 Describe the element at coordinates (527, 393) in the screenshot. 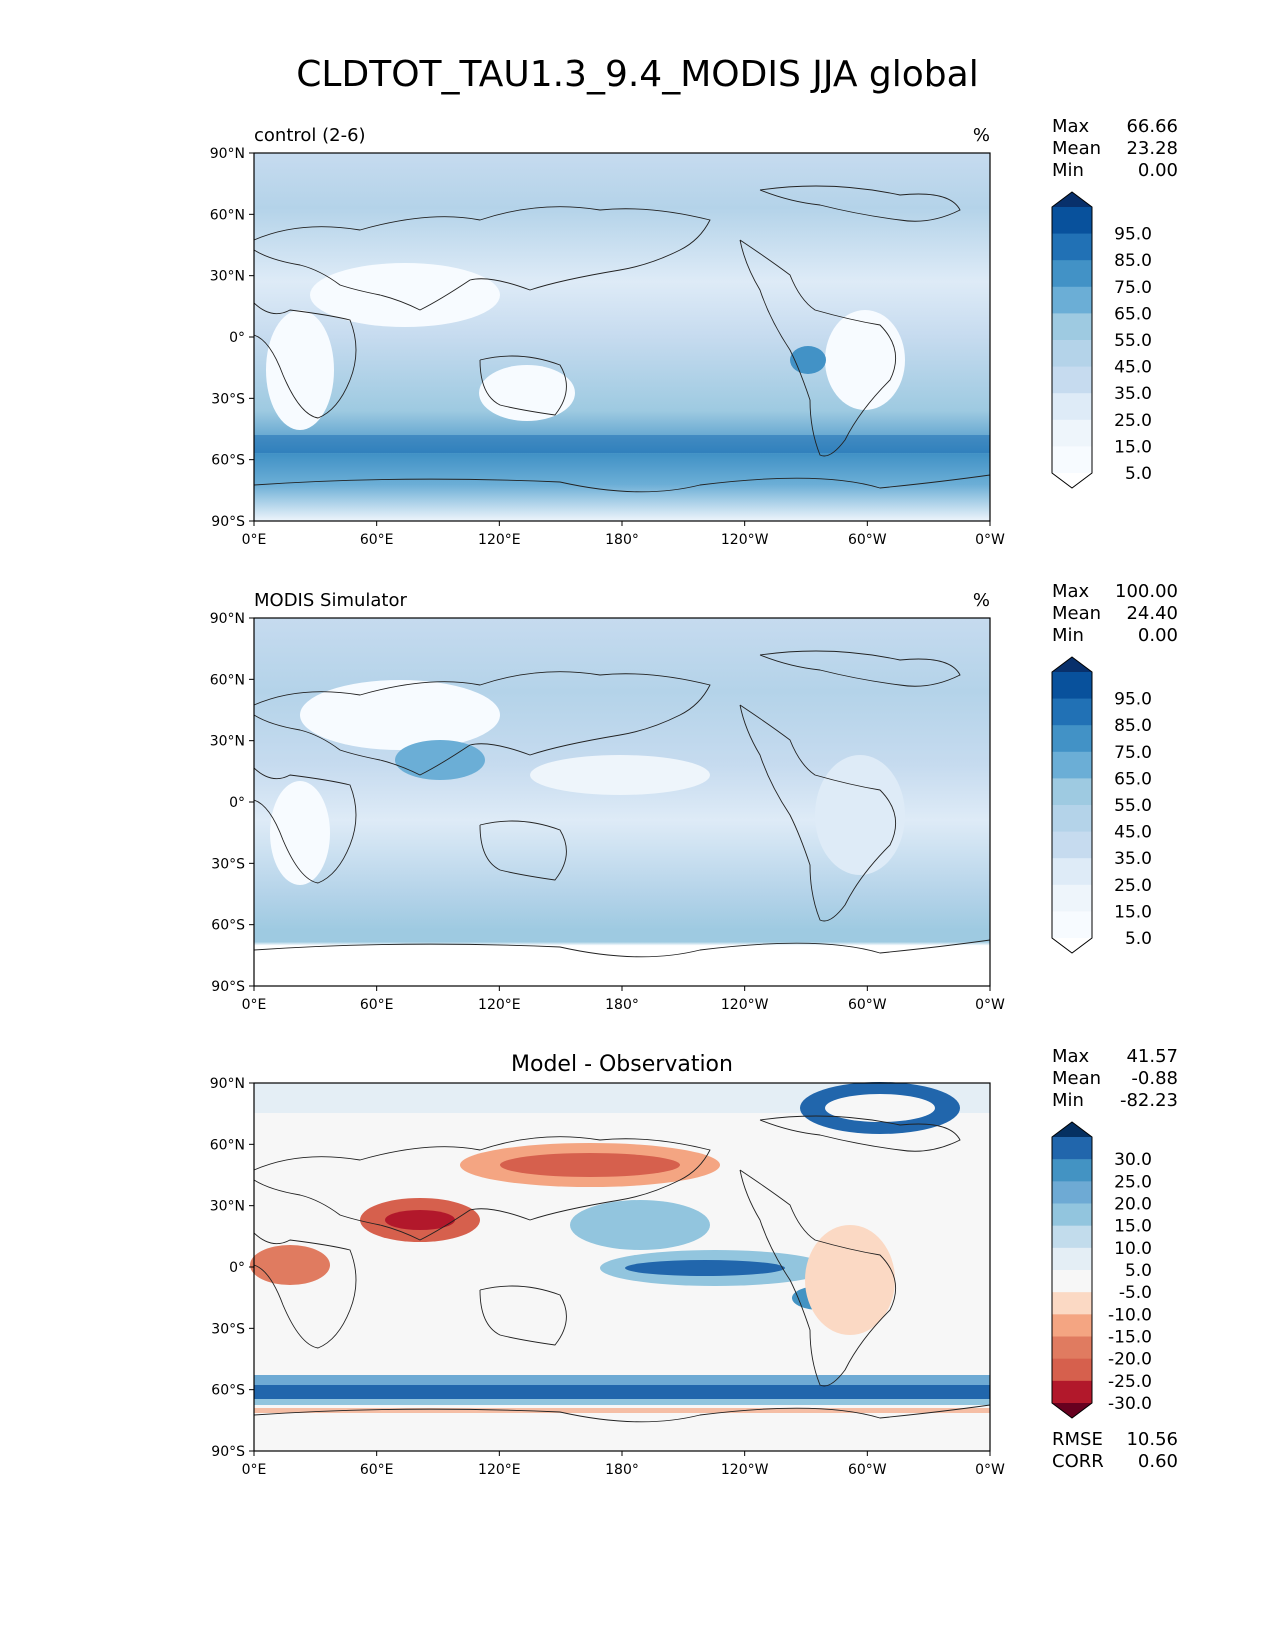

I see `australia-low-cloud` at that location.